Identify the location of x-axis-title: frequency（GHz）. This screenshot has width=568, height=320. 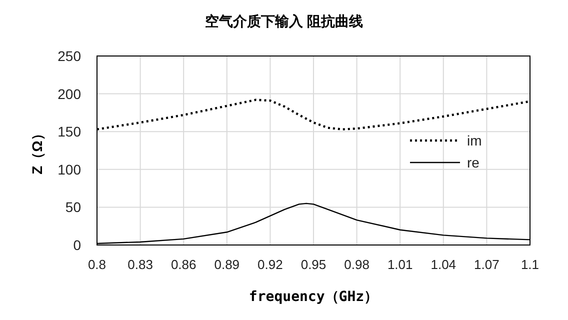
(313, 297).